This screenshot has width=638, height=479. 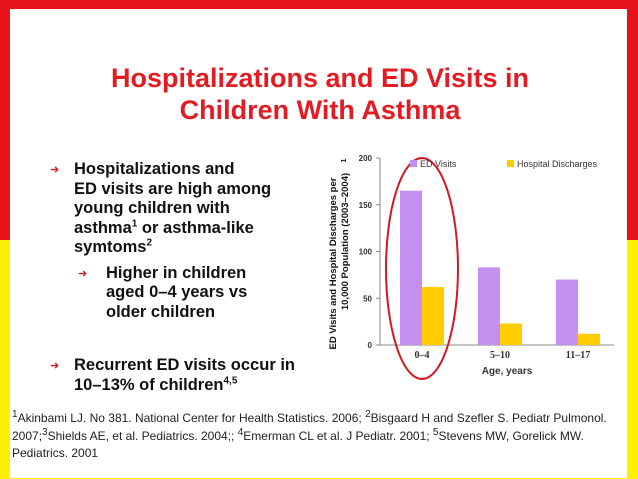 What do you see at coordinates (370, 345) in the screenshot?
I see `y-tick-label: 0` at bounding box center [370, 345].